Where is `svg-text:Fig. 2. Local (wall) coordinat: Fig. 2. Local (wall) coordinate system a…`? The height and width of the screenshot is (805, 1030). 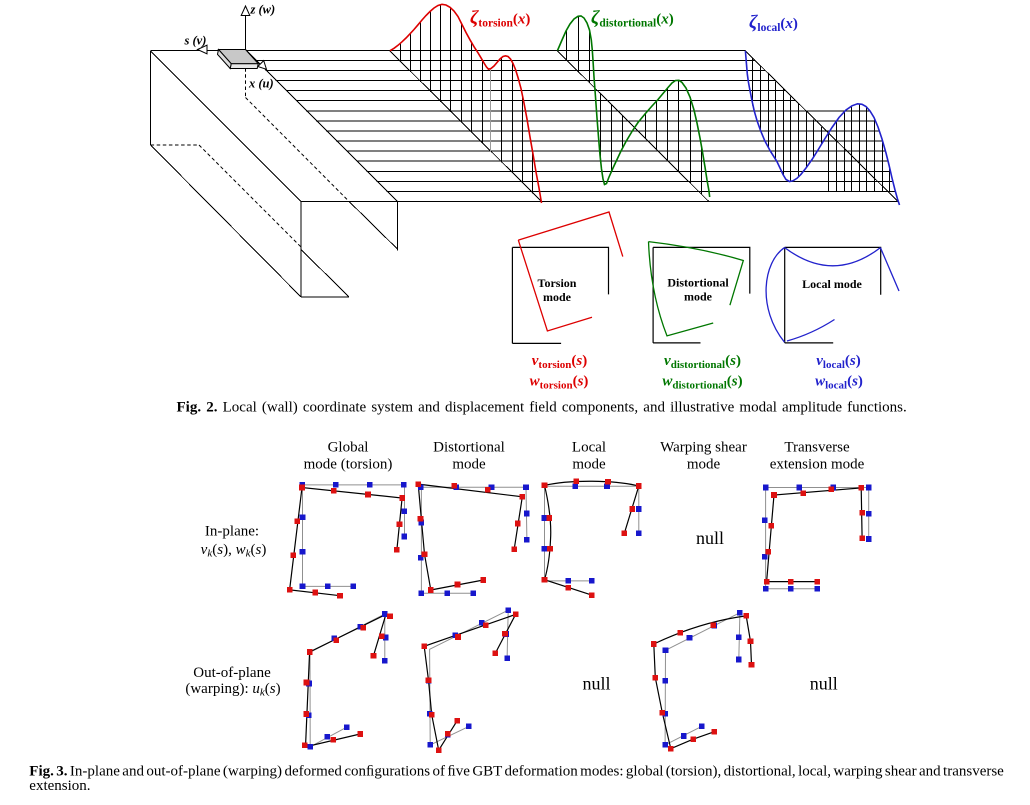
svg-text:Fig. 2. Local (wall) coordinat: Fig. 2. Local (wall) coordinate system a… is located at coordinates (542, 408).